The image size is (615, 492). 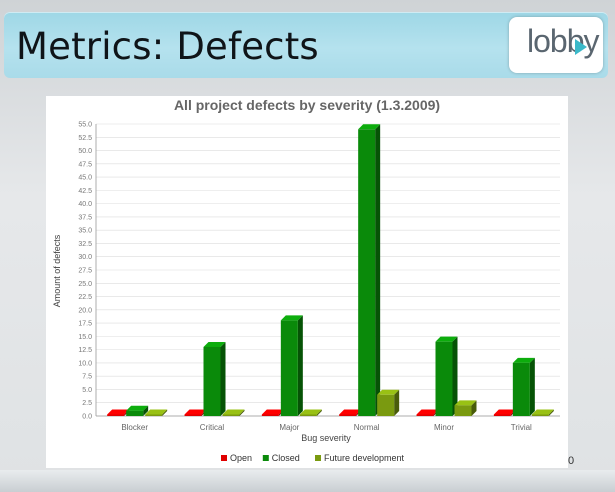 What do you see at coordinates (195, 412) in the screenshot?
I see `bar-critical-open` at bounding box center [195, 412].